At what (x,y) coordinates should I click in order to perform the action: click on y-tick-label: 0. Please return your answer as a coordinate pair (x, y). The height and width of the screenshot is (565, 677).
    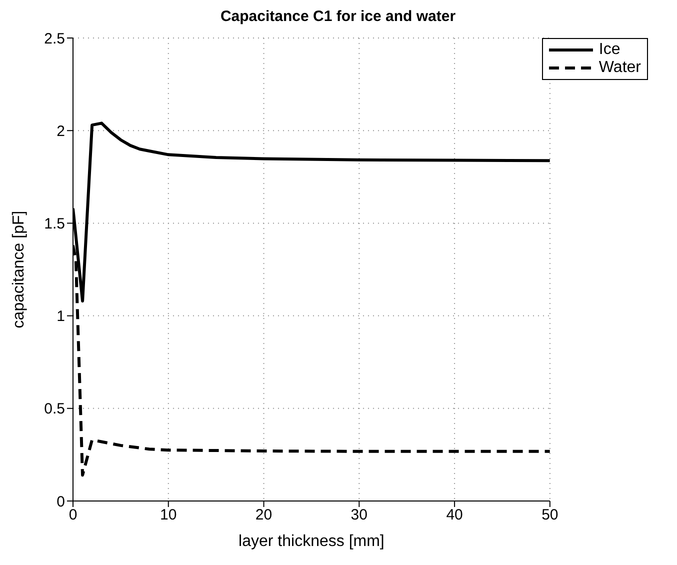
    Looking at the image, I should click on (60, 501).